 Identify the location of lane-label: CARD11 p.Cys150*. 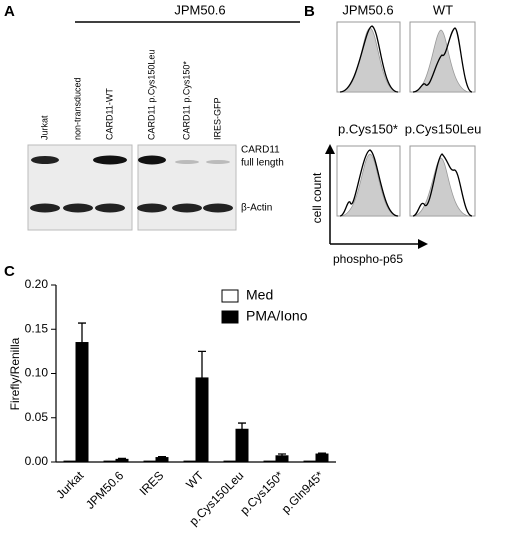
(186, 100).